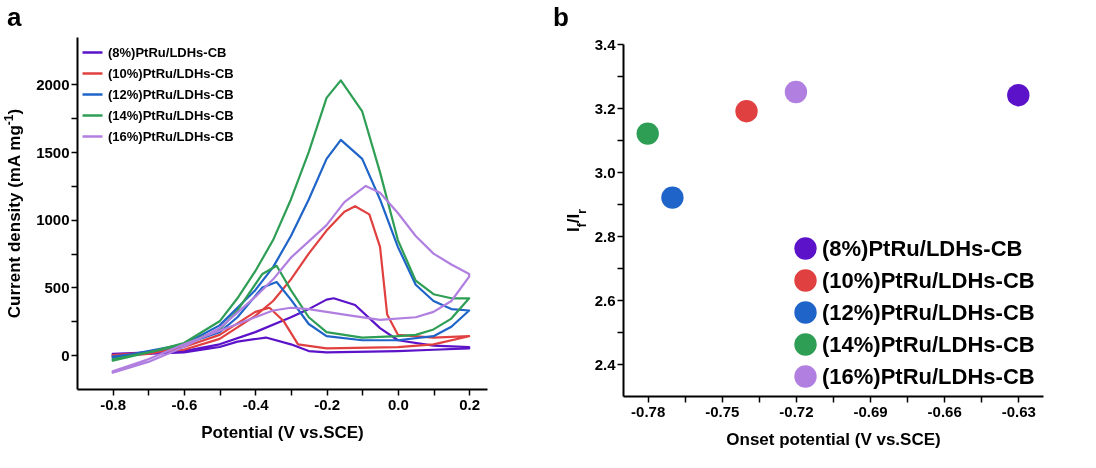  Describe the element at coordinates (605, 172) in the screenshot. I see `y-tick-label: 3.0` at that location.